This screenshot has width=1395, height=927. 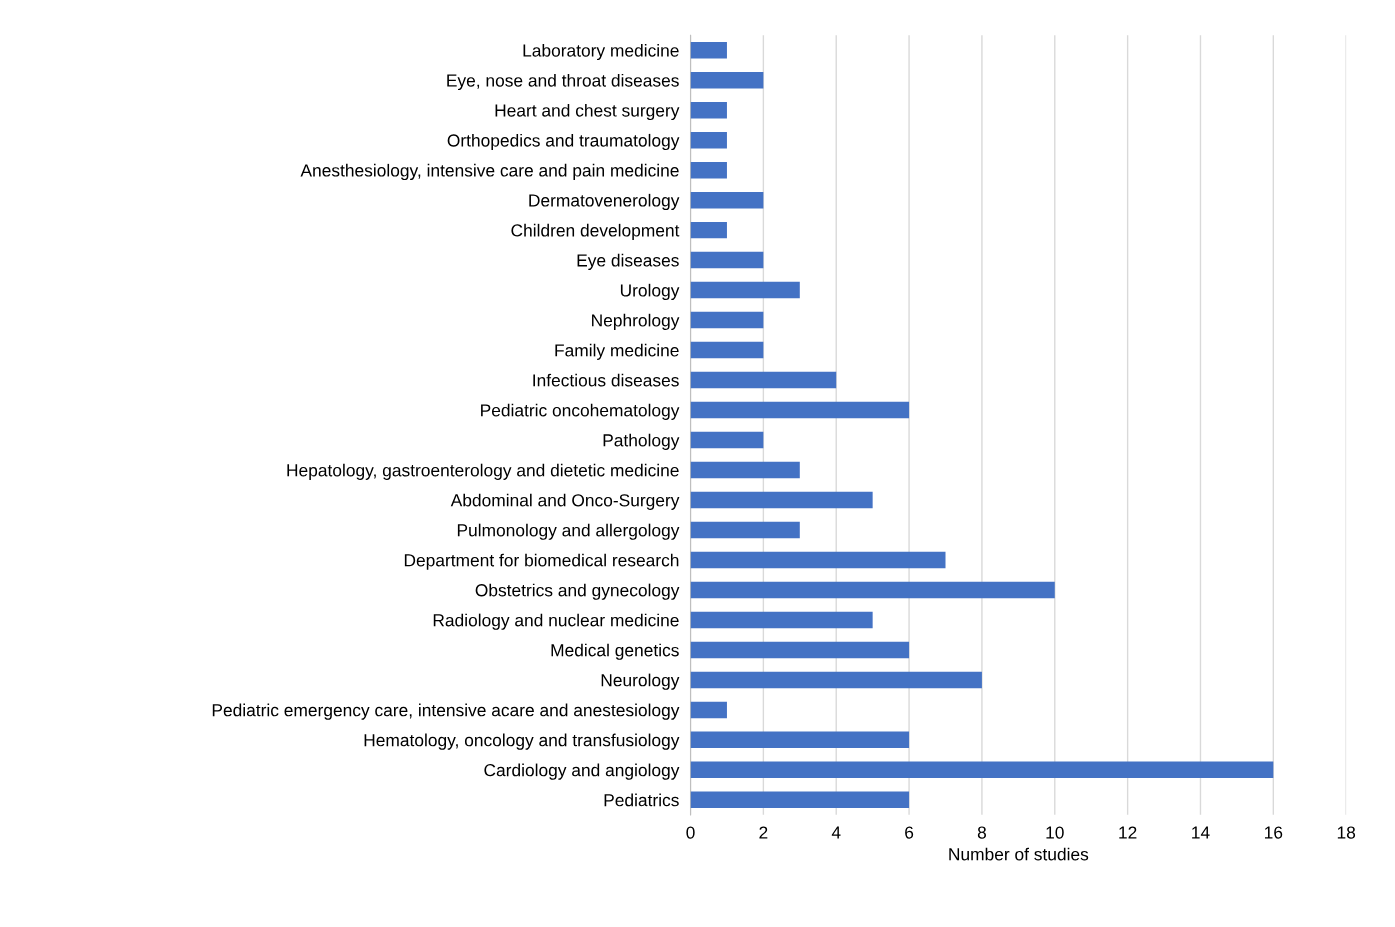 What do you see at coordinates (556, 621) in the screenshot?
I see `y-tick-label: Radiology and nuclear medicine` at bounding box center [556, 621].